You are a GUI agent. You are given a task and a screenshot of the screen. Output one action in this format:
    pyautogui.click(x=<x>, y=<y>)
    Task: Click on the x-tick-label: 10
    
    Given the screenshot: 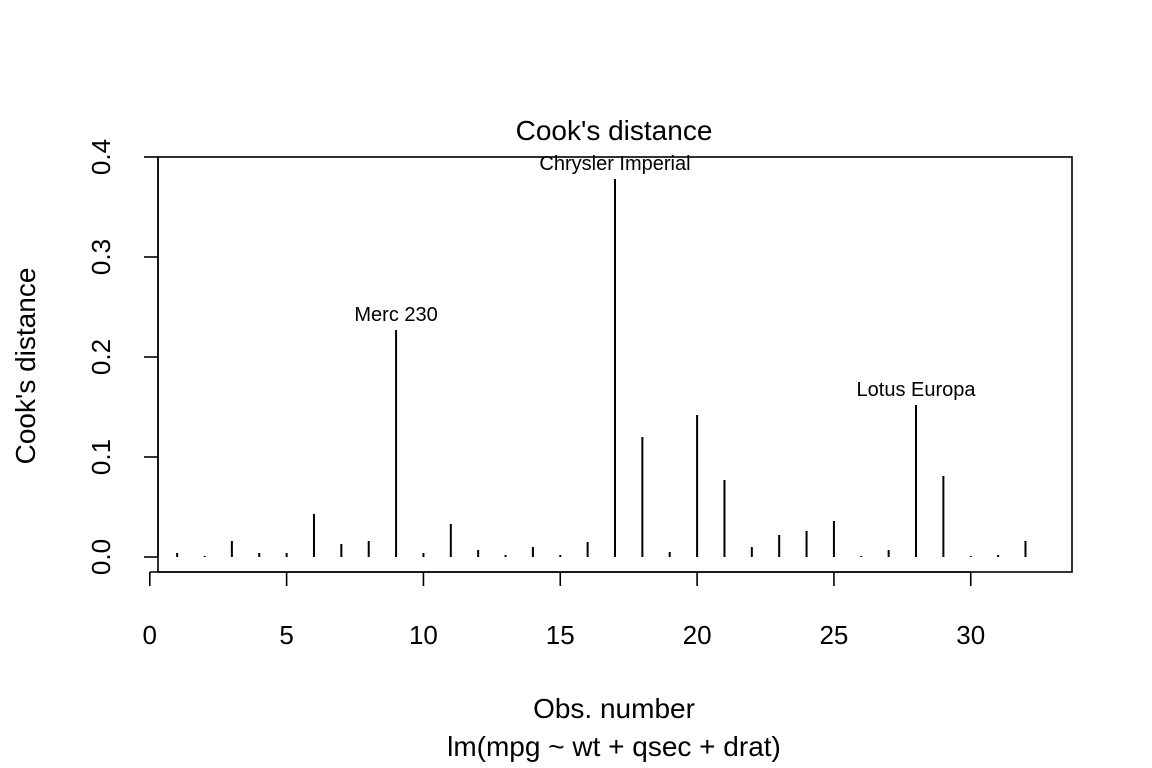 What is the action you would take?
    pyautogui.click(x=423, y=635)
    